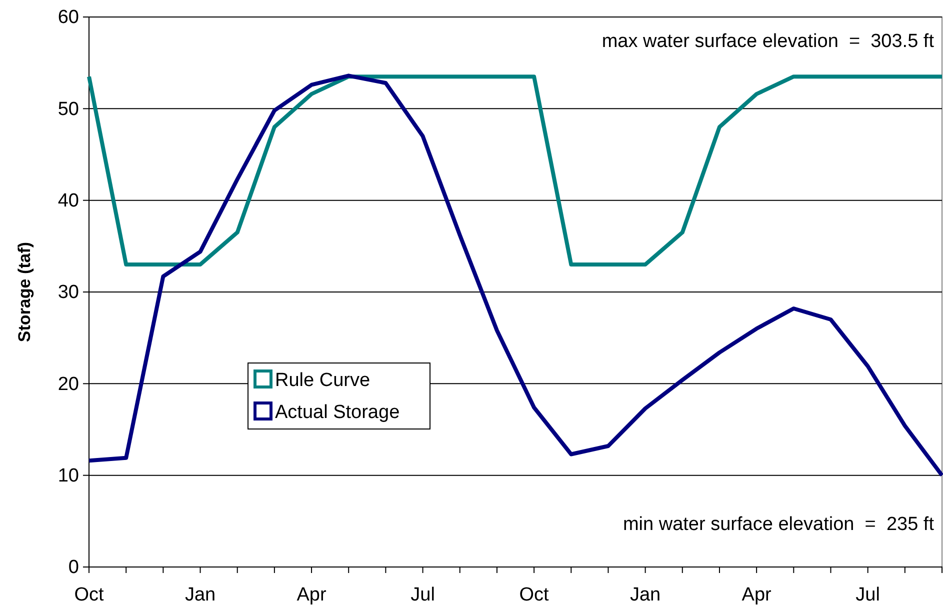  I want to click on y-tick-label: 60, so click(68, 17).